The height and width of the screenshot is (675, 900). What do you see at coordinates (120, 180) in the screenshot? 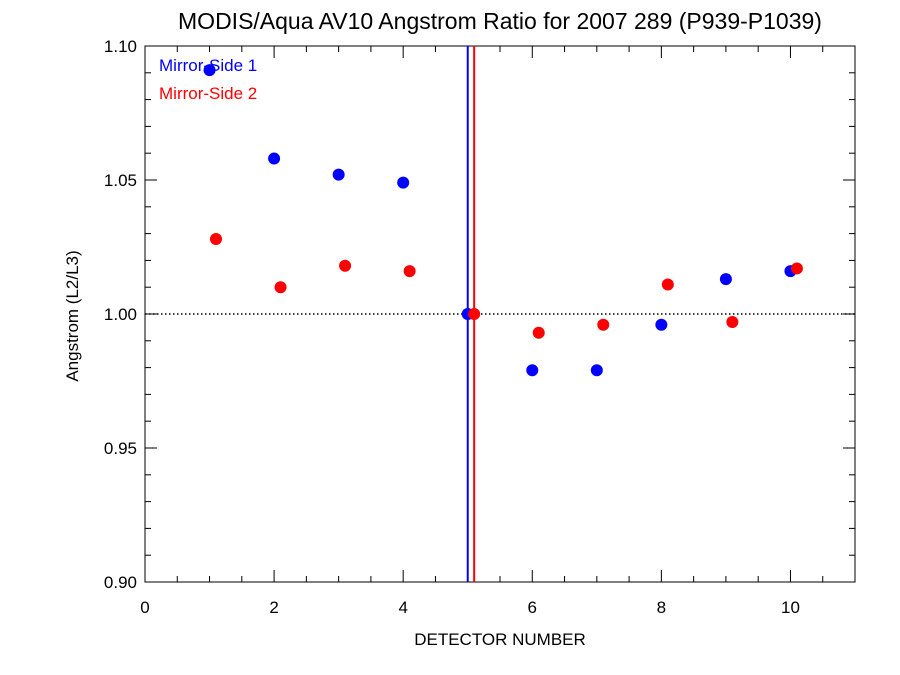
I see `y-tick-label: 1.05` at bounding box center [120, 180].